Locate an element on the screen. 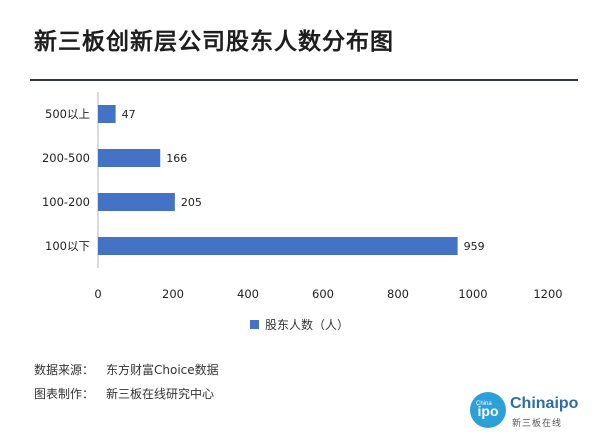 The width and height of the screenshot is (600, 440). legend-label: 股东人数（人） is located at coordinates (307, 325).